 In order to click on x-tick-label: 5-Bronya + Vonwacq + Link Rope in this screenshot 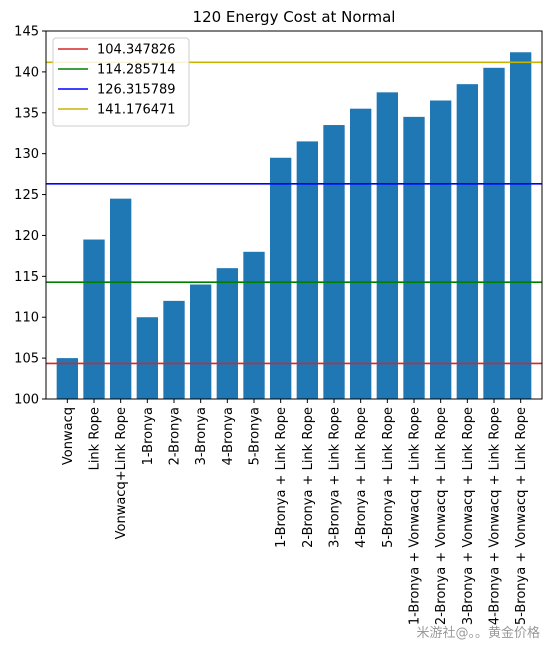, I will do `click(521, 516)`.